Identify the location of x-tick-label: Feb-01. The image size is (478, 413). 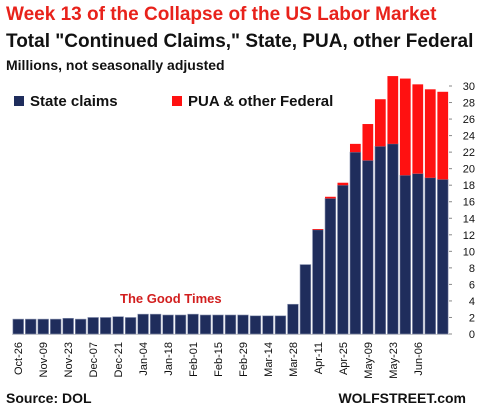
(194, 359).